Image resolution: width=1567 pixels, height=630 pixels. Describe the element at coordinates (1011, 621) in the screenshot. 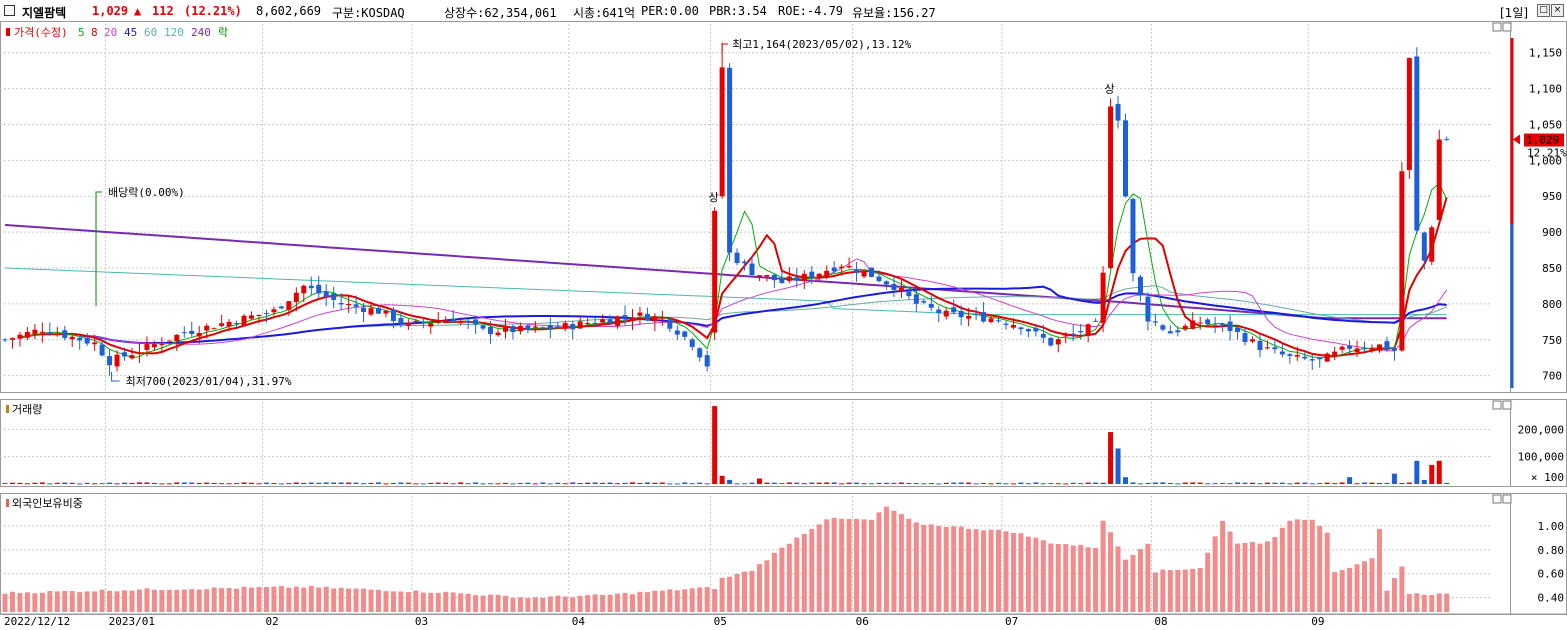

I see `x-tick-label: 07` at that location.